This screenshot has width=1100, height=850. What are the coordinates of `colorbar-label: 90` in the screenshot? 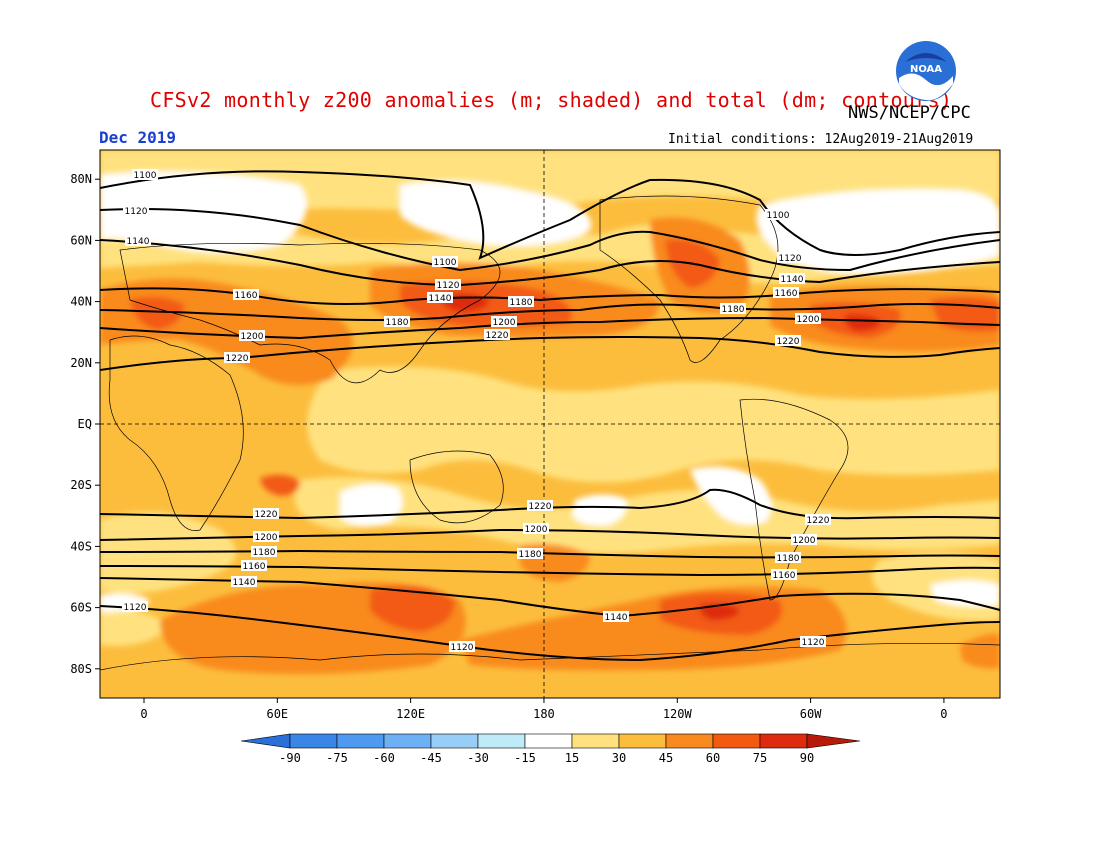 It's located at (807, 758).